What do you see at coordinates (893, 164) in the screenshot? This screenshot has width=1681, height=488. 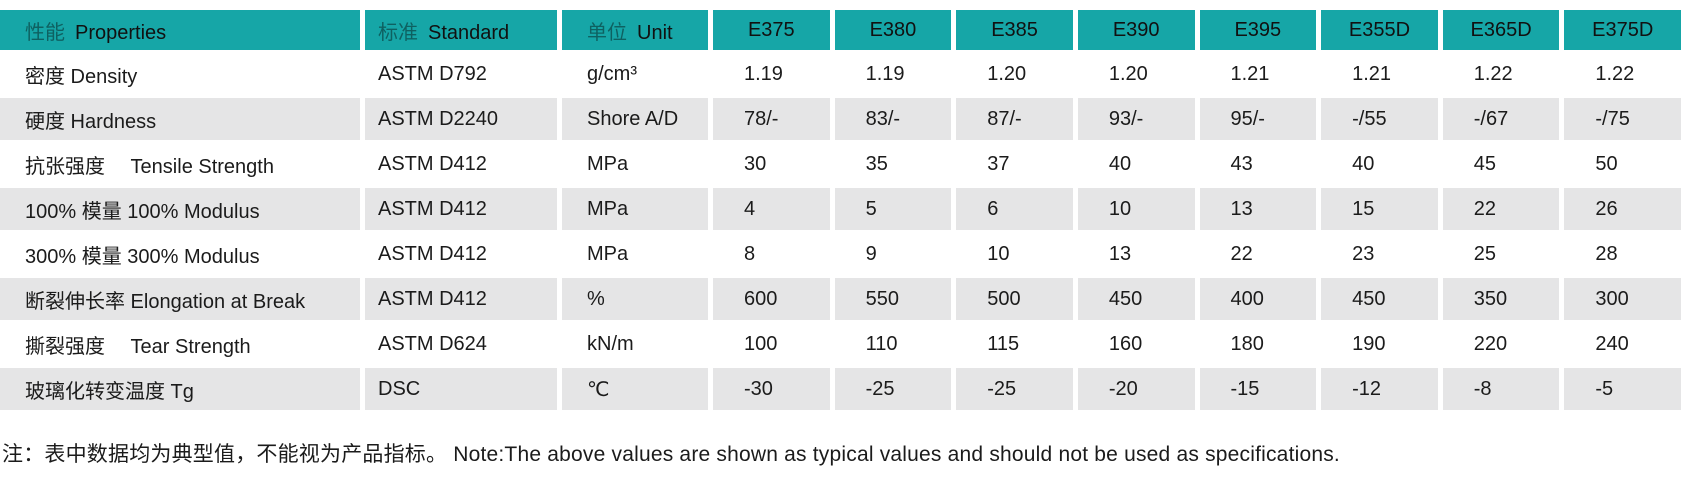 I see `value-cell: 35` at bounding box center [893, 164].